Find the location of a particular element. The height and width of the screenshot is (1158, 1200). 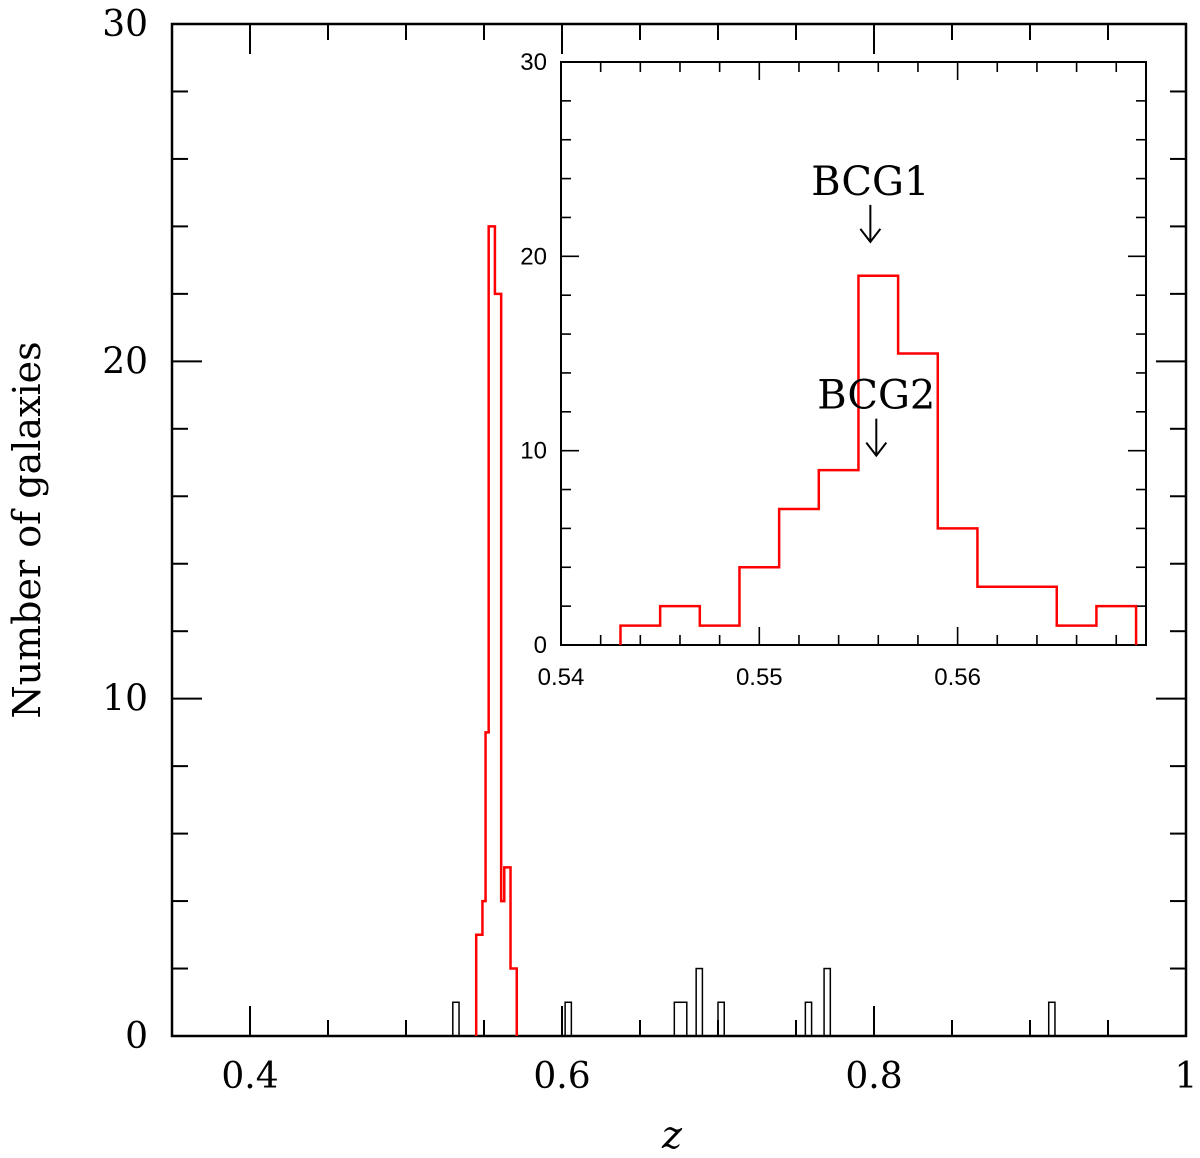

main-x-tick-label: 0.8 is located at coordinates (873, 1076).